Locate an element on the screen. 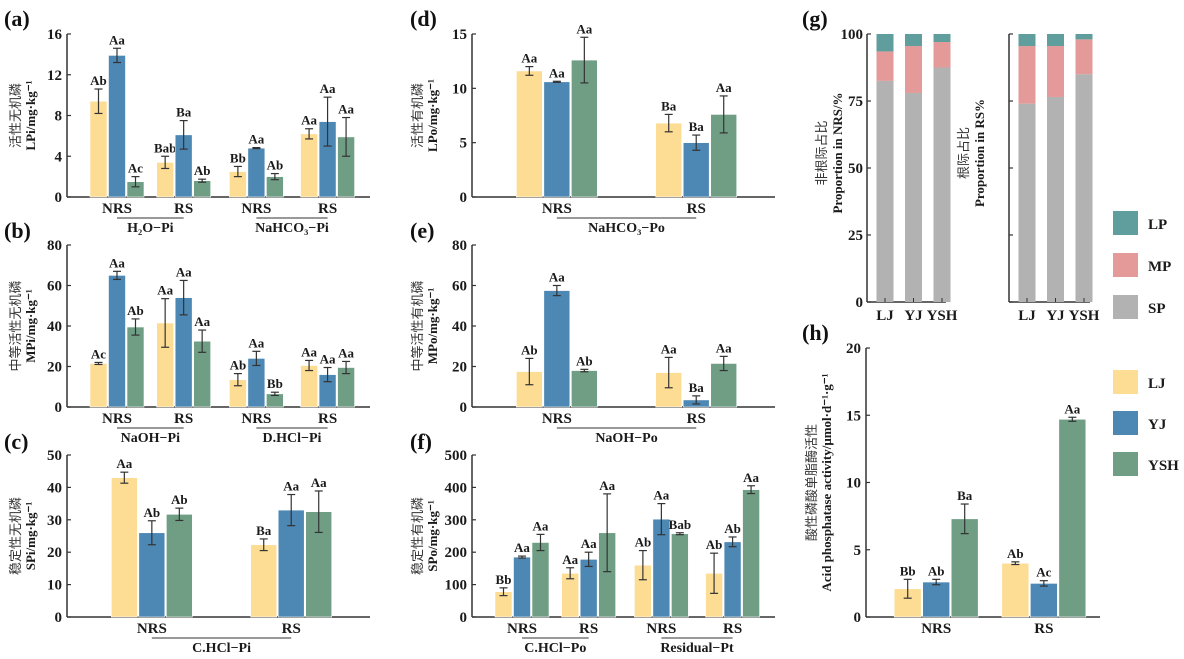 The height and width of the screenshot is (659, 1184). significance-label: Ba is located at coordinates (965, 495).